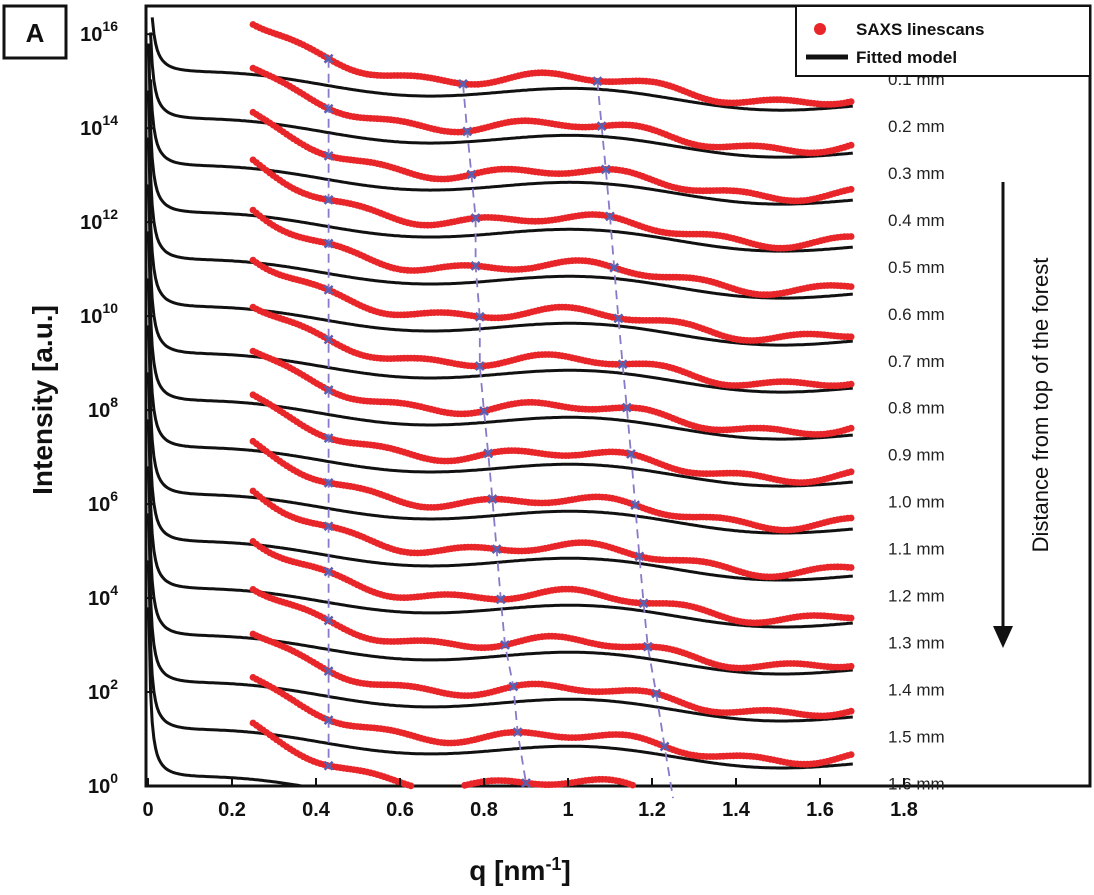 Image resolution: width=1094 pixels, height=895 pixels. I want to click on x-tick-label: 0.2, so click(232, 810).